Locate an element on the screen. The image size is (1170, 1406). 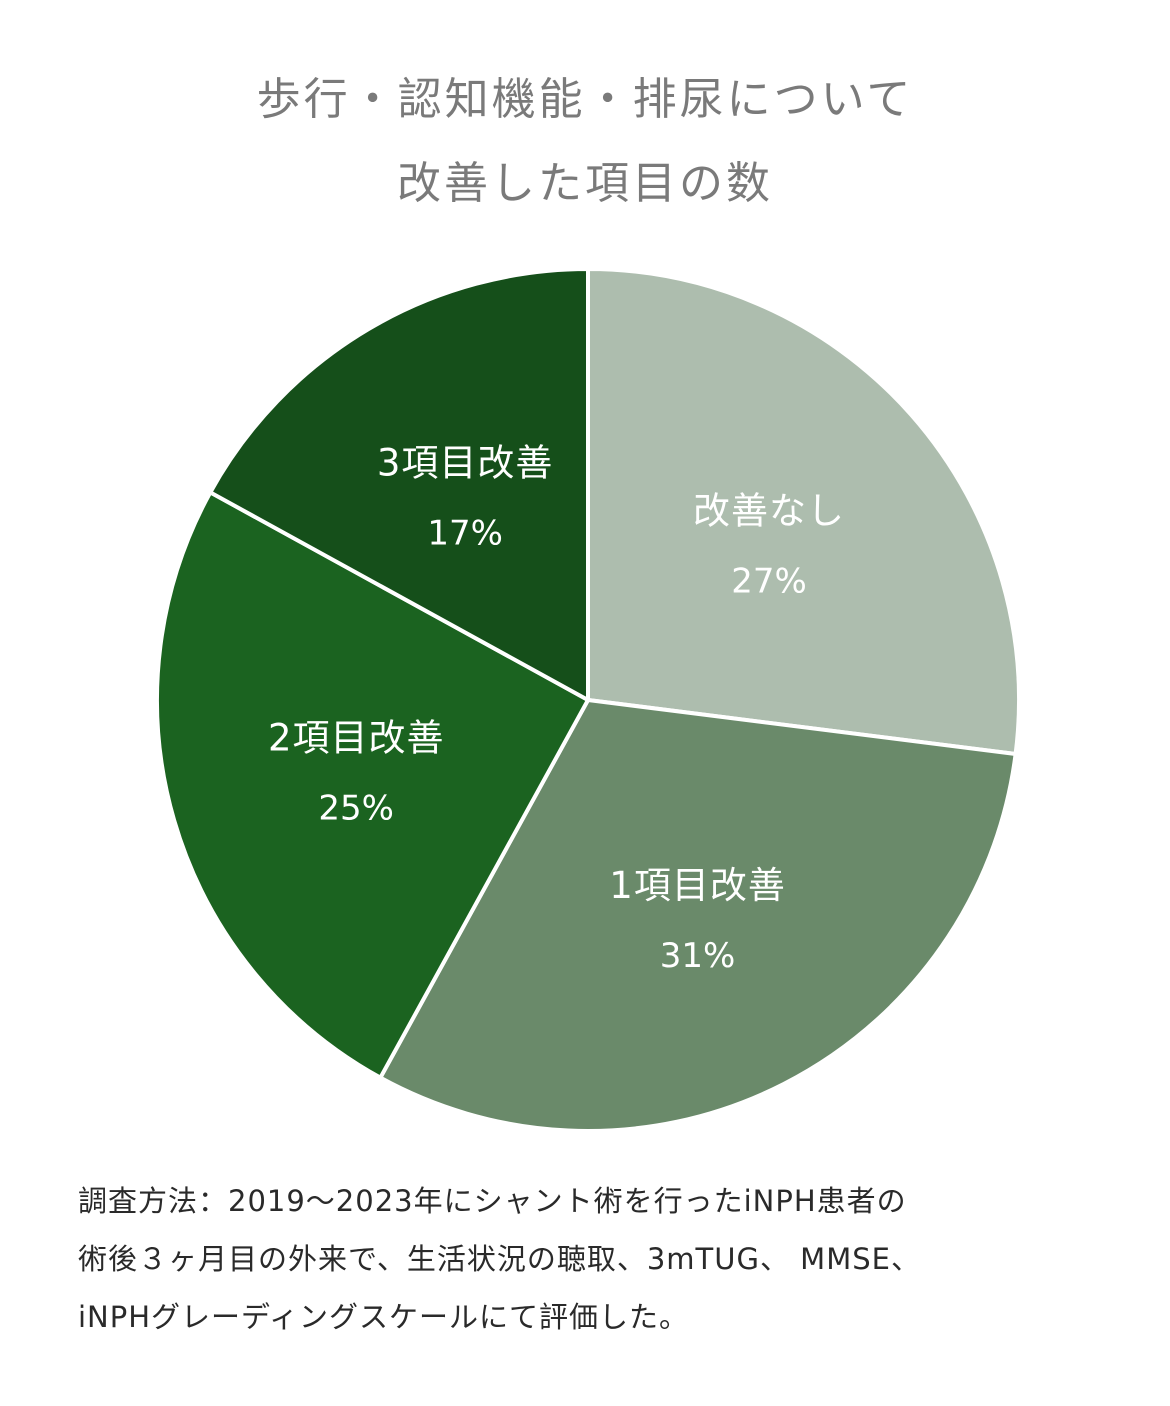
slice-label-3: 2項目改善 is located at coordinates (356, 737).